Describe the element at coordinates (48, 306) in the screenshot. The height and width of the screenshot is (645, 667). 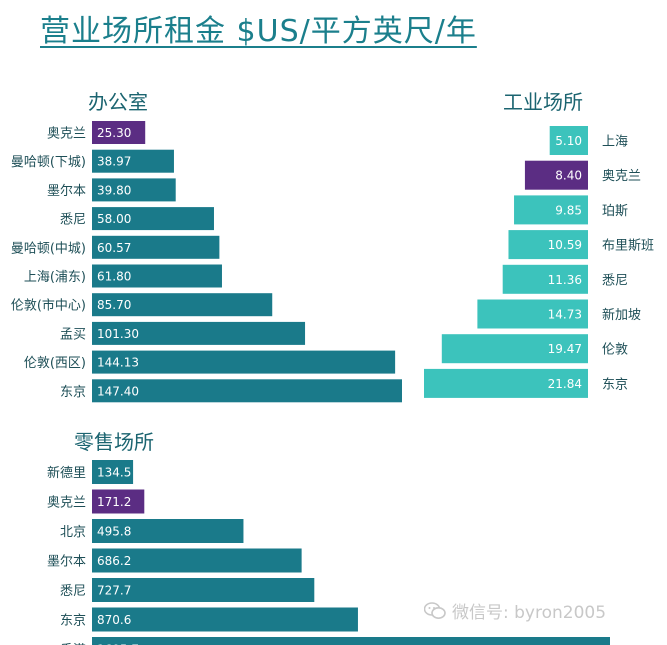
I see `office-category-label: 伦敦(市中心)` at that location.